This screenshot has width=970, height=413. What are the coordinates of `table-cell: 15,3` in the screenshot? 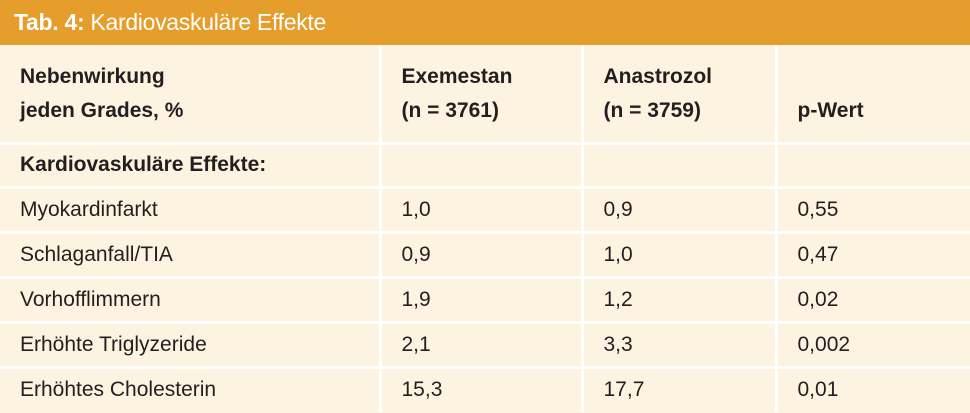 It's located at (482, 388).